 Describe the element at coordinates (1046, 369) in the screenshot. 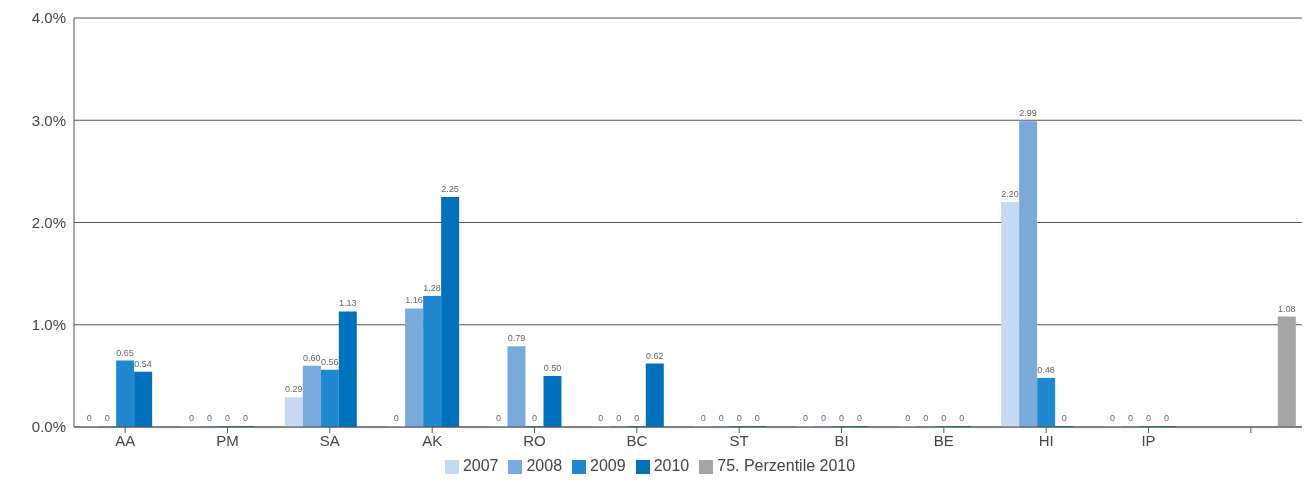

I see `data-label: 0.48` at that location.